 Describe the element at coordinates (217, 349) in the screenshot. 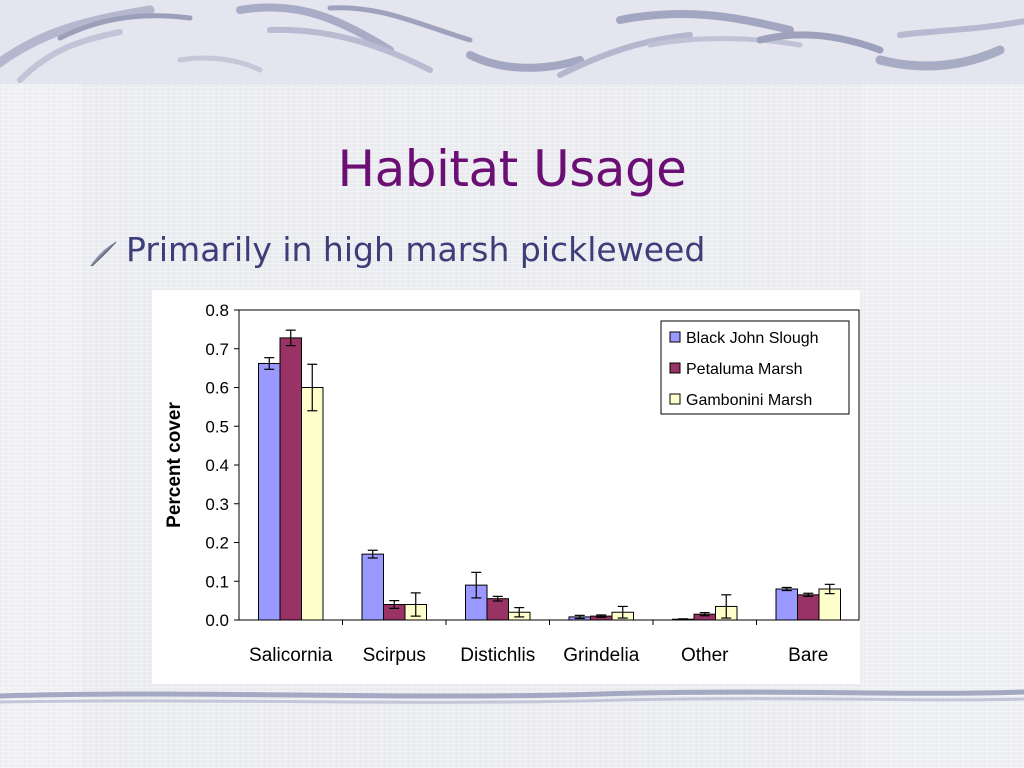

I see `y-tick-label: 0.7` at that location.